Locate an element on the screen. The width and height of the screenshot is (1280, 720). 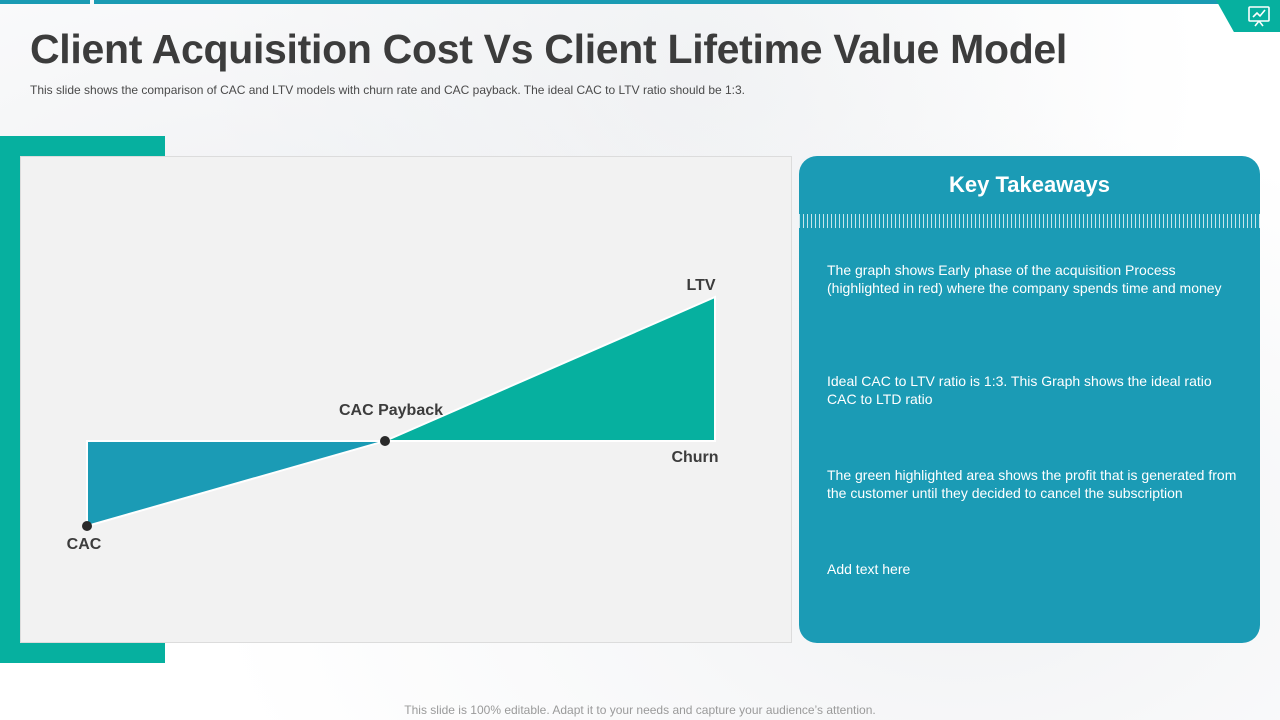
profit-area is located at coordinates (550, 368).